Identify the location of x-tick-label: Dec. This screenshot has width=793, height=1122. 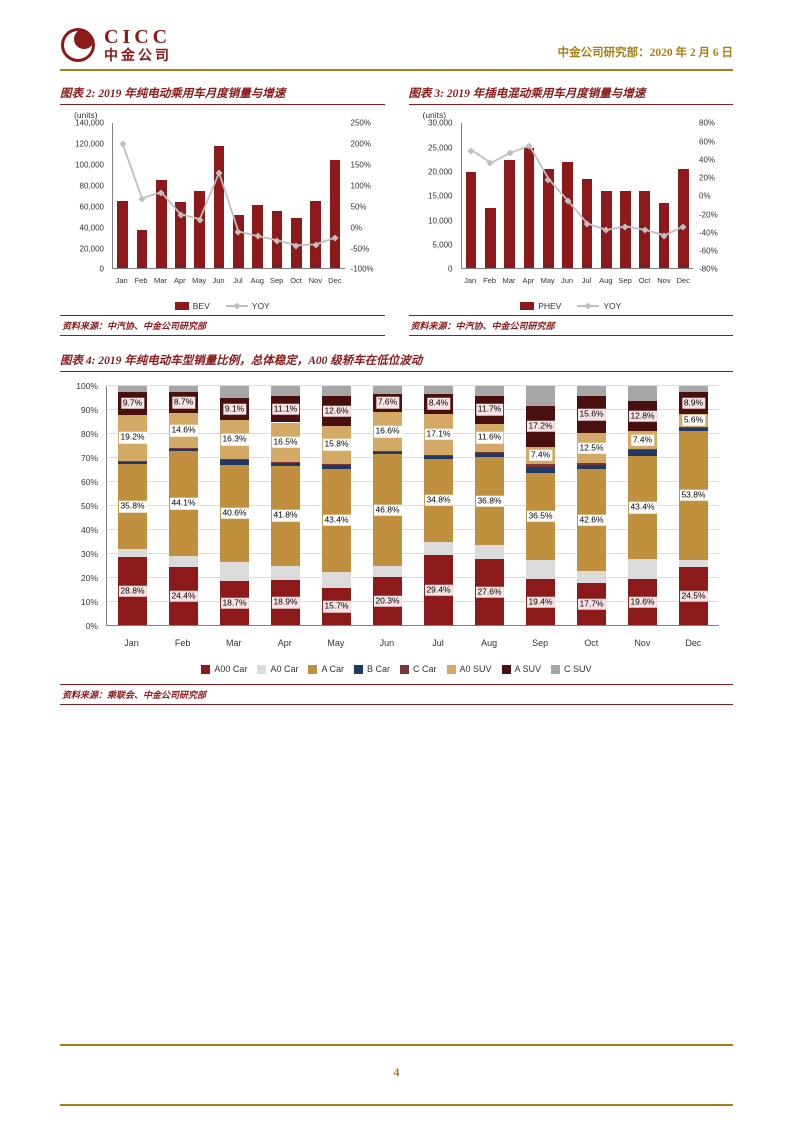
(335, 281).